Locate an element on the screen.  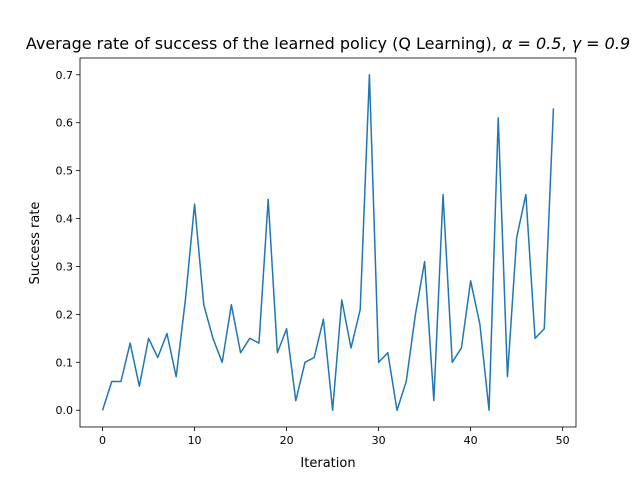
x-tick-label: 30 is located at coordinates (379, 440).